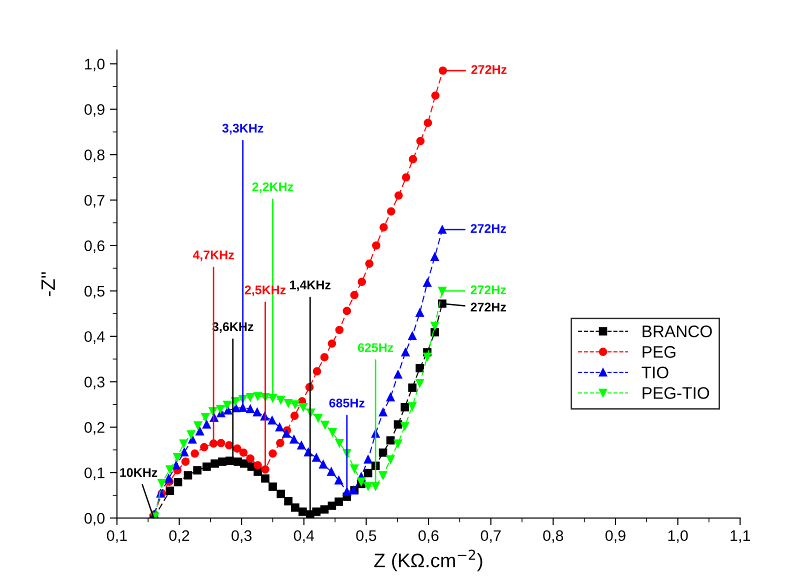 This screenshot has width=801, height=587. Describe the element at coordinates (94, 473) in the screenshot. I see `y-tick-label: 0,1` at that location.